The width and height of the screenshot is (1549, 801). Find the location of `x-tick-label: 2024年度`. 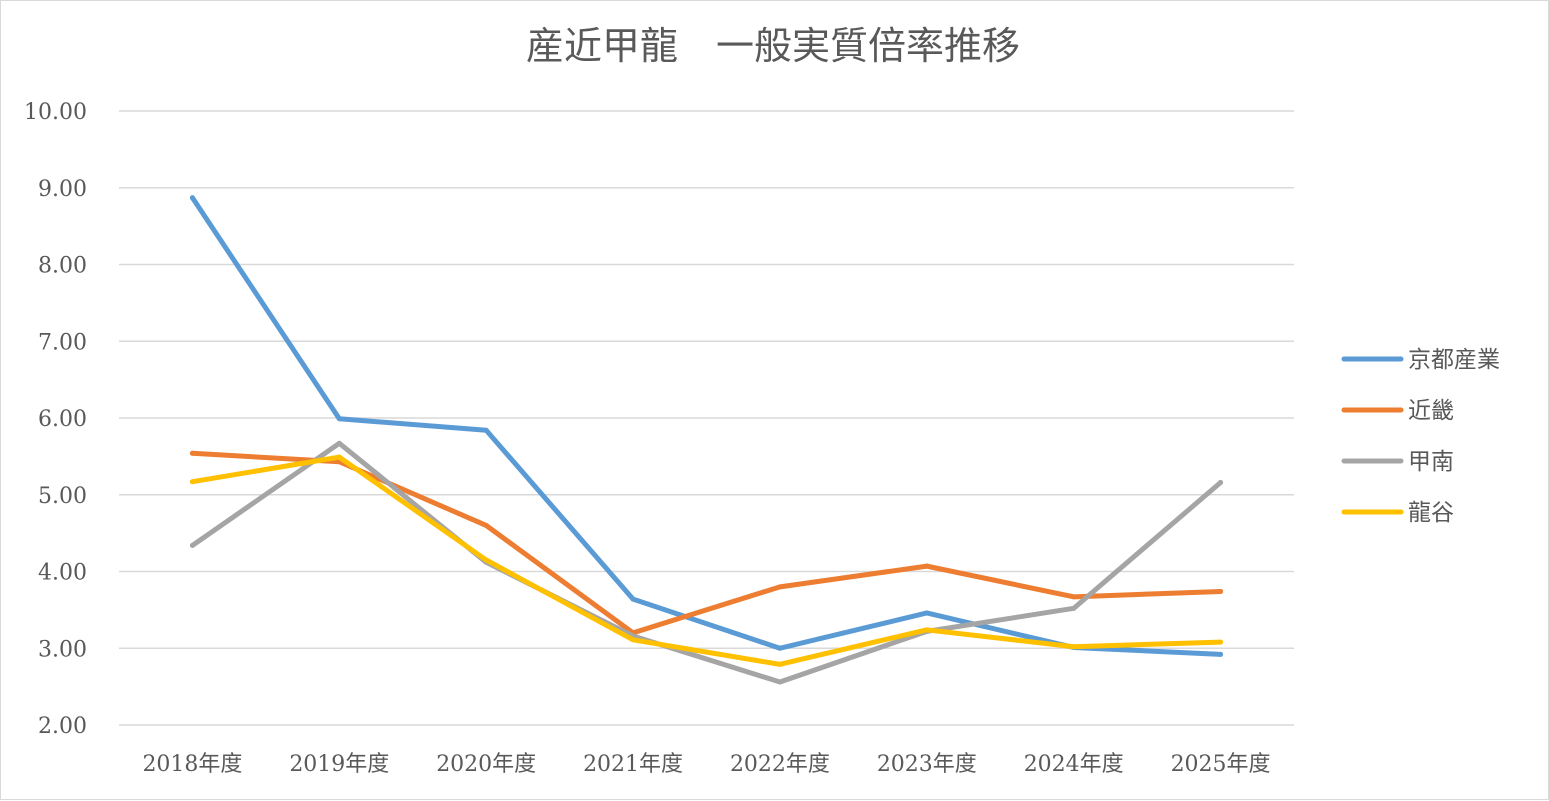

x-tick-label: 2024年度 is located at coordinates (1074, 764).